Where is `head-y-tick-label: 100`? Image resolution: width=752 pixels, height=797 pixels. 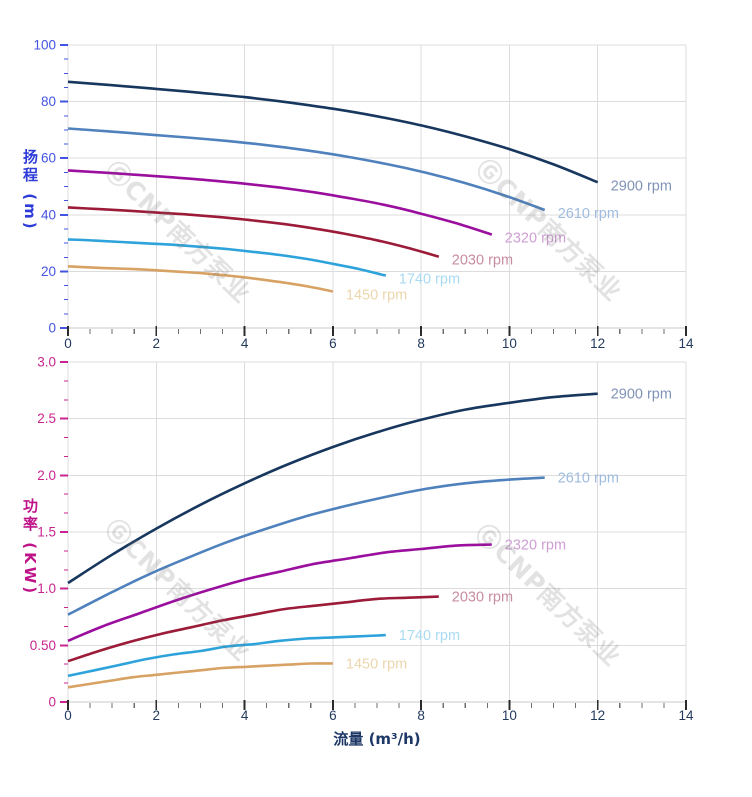 head-y-tick-label: 100 is located at coordinates (44, 45).